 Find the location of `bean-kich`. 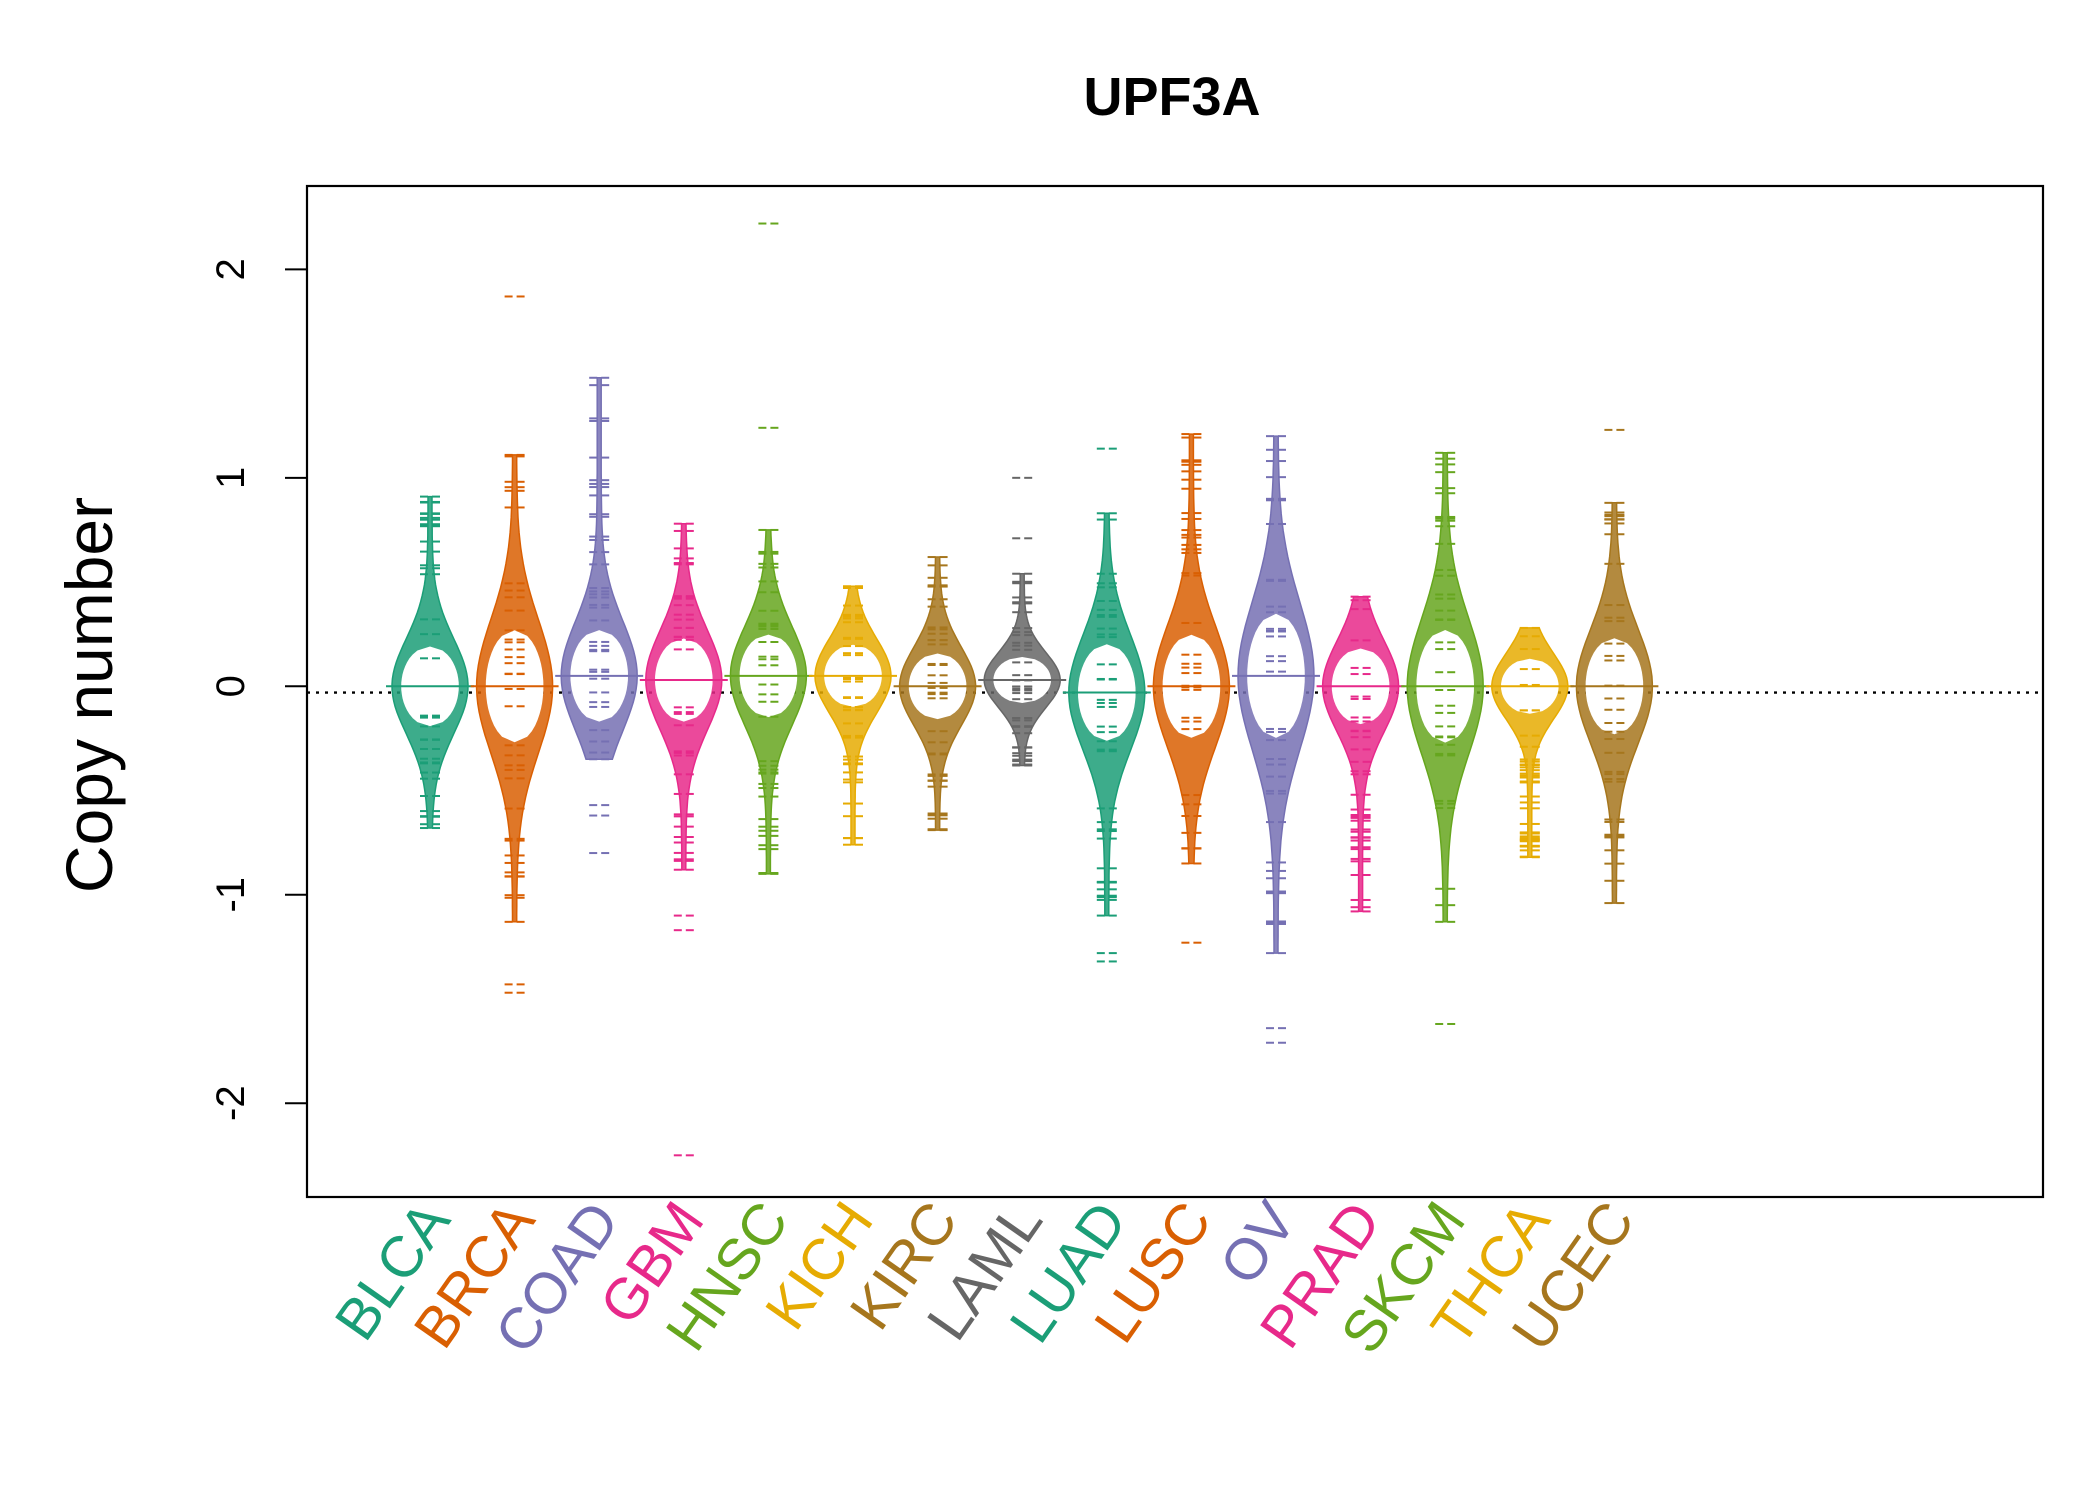

bean-kich is located at coordinates (853, 715).